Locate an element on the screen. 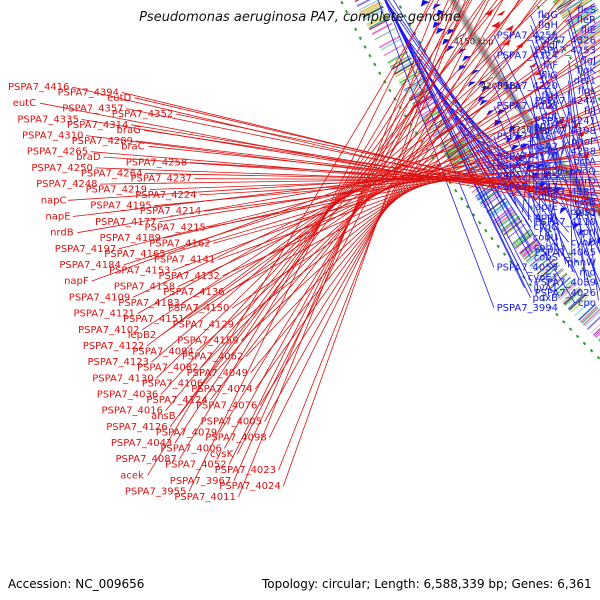 This screenshot has width=600, height=600. forward-gene-label: PSPA7_4326 is located at coordinates (565, 40).